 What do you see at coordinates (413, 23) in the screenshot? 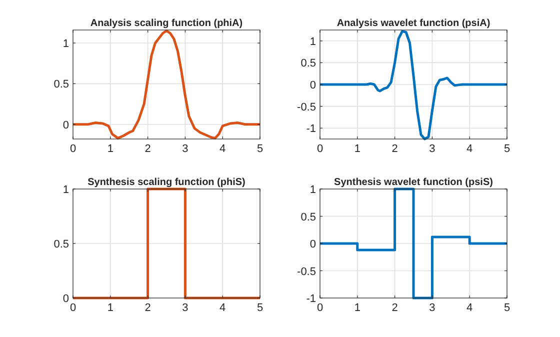
I see `chart-title: Analysis wavelet function (psiA)` at bounding box center [413, 23].